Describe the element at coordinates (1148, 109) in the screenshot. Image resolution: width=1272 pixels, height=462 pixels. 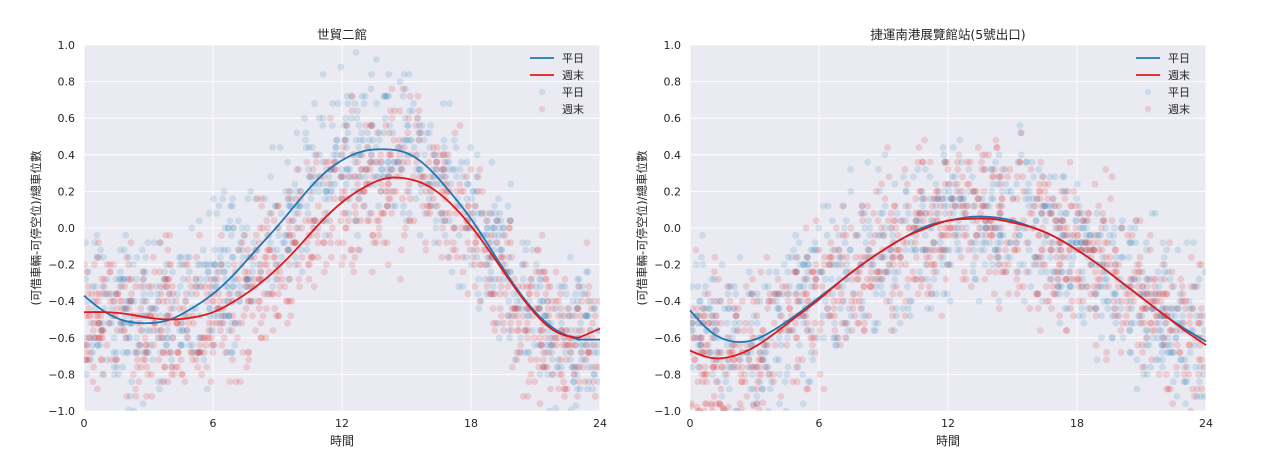
I see `legend-marker-swatch` at that location.